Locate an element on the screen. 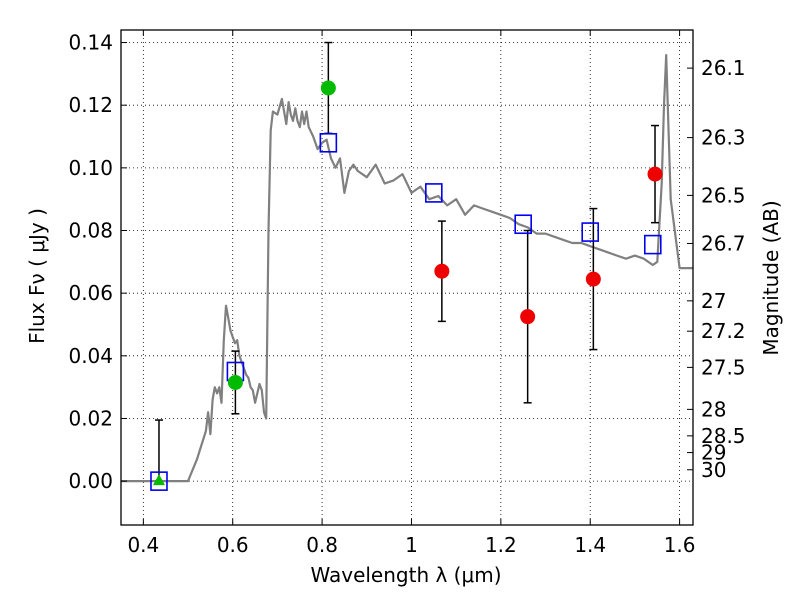 The image size is (800, 600). y-tick-label: 0.00 is located at coordinates (90, 481).